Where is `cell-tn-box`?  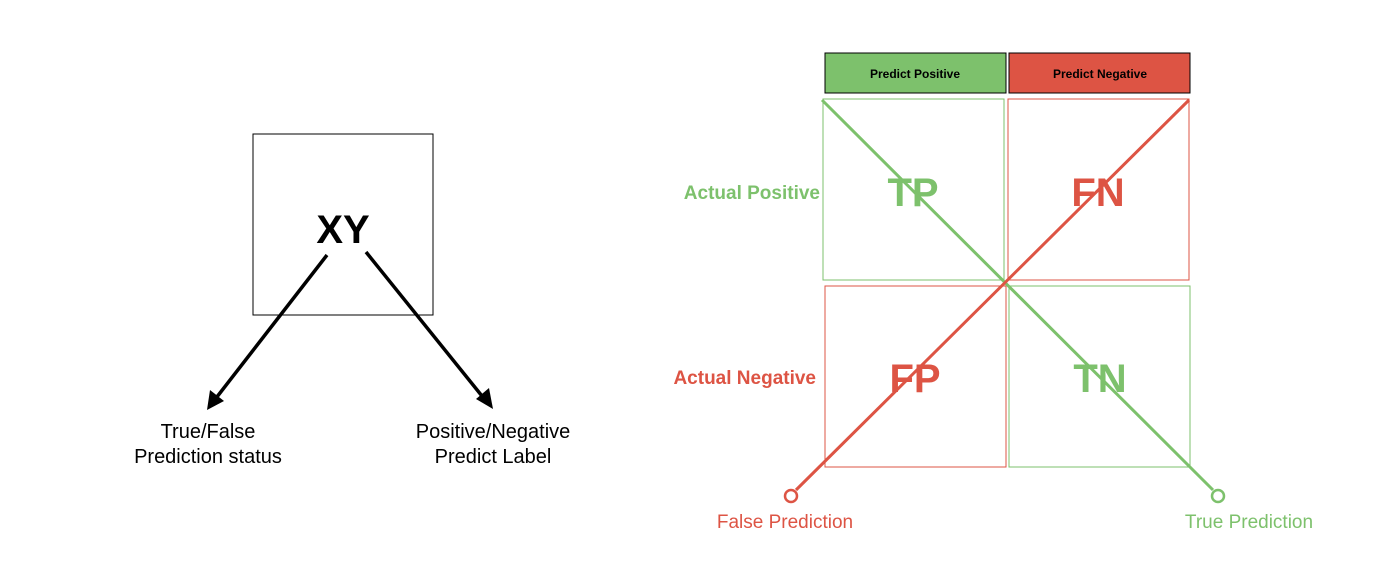
cell-tn-box is located at coordinates (1099, 376).